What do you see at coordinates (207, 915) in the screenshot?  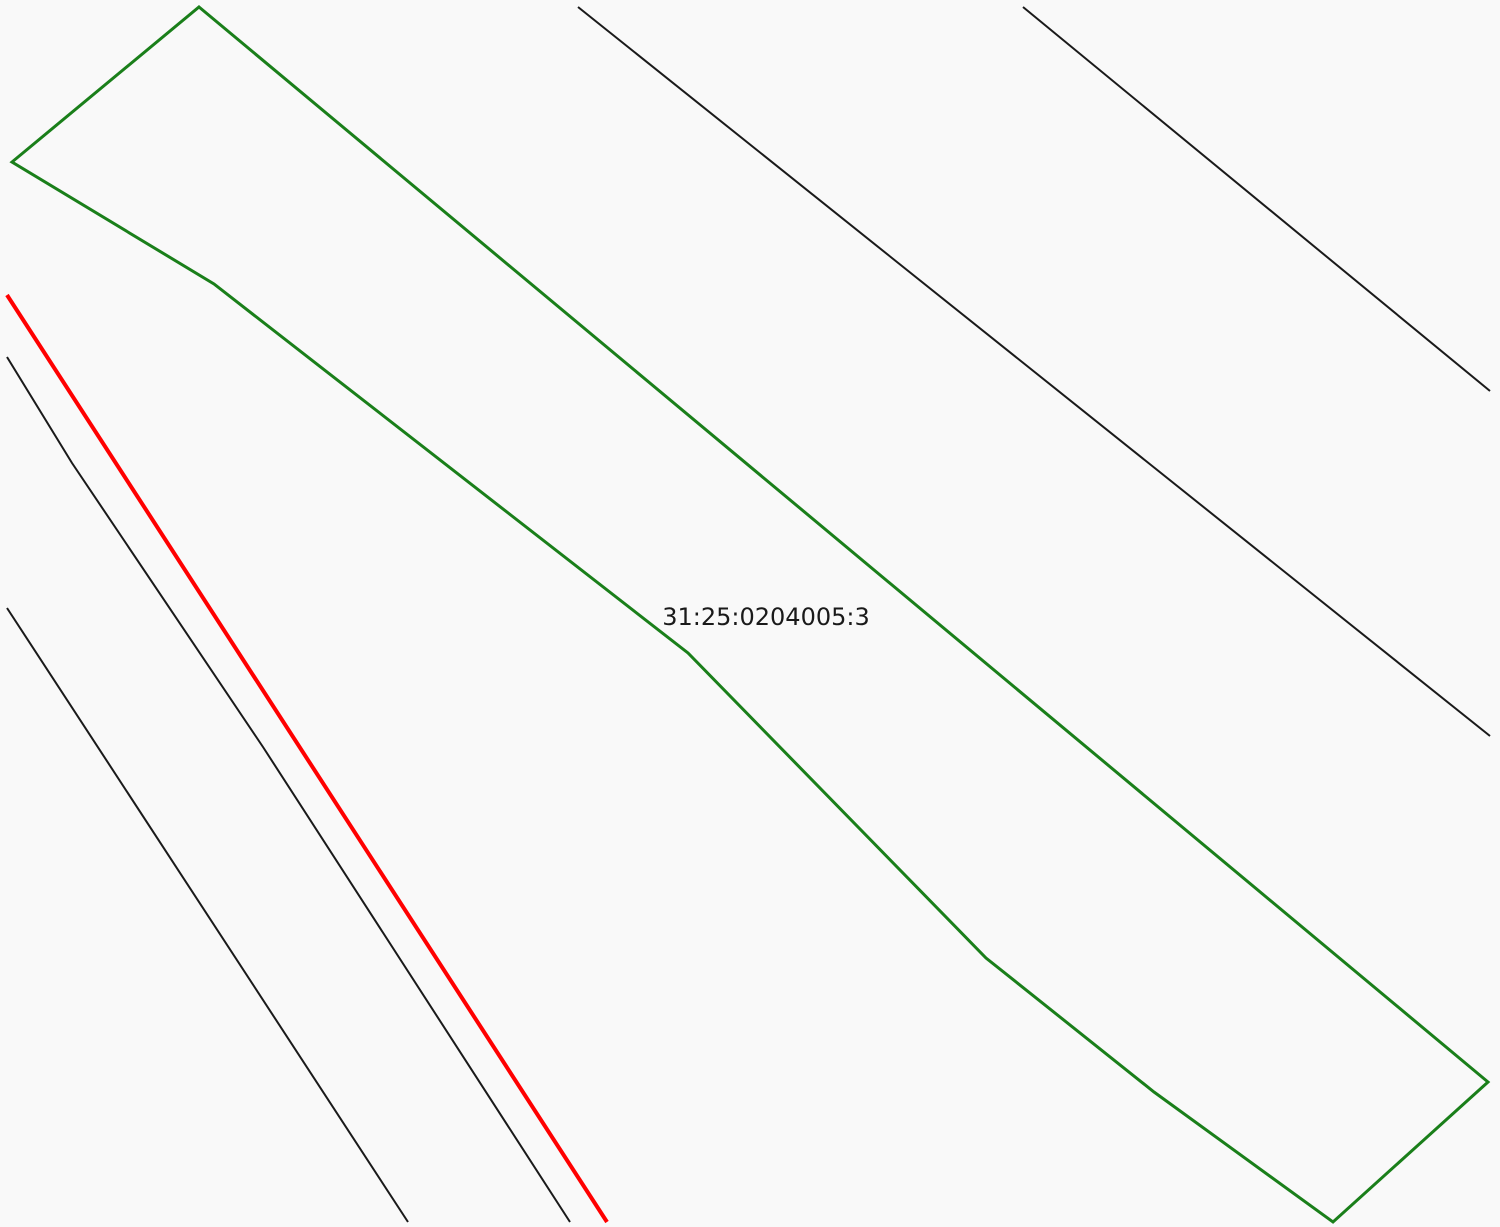 I see `boundary-line-left-outer` at bounding box center [207, 915].